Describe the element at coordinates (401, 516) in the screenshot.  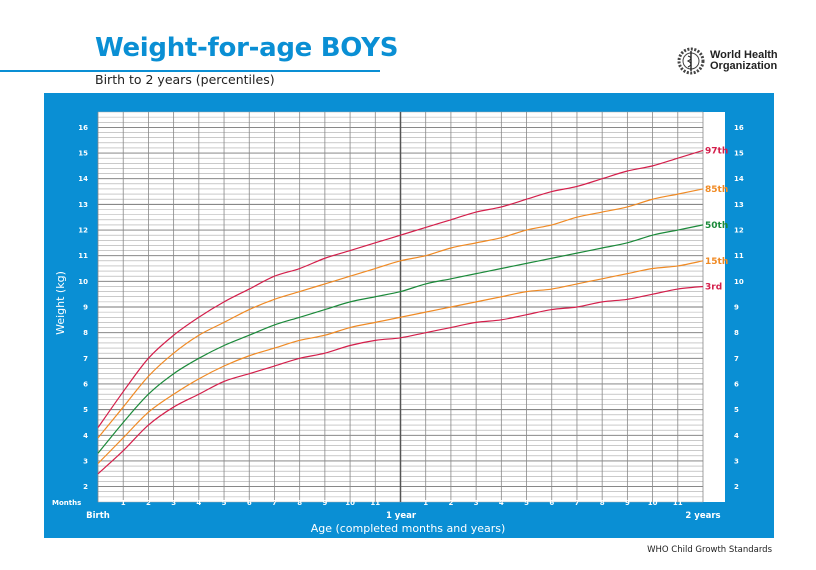
I see `one-year-label: 1 year` at that location.